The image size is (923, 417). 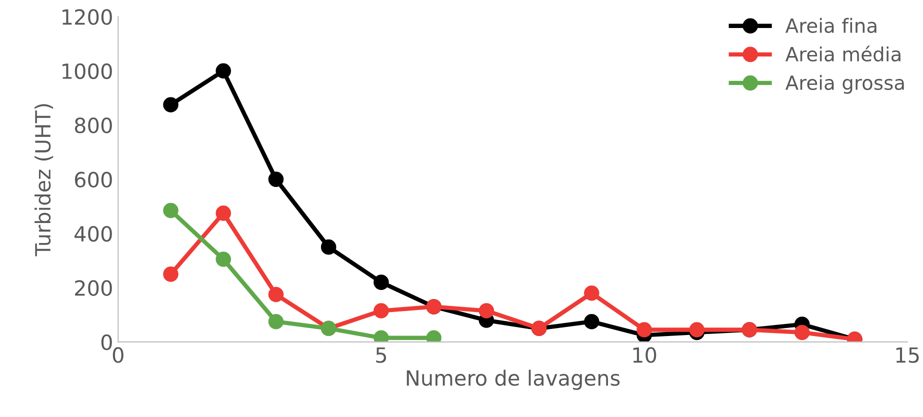 What do you see at coordinates (87, 71) in the screenshot?
I see `y-tick-label: 1000` at bounding box center [87, 71].